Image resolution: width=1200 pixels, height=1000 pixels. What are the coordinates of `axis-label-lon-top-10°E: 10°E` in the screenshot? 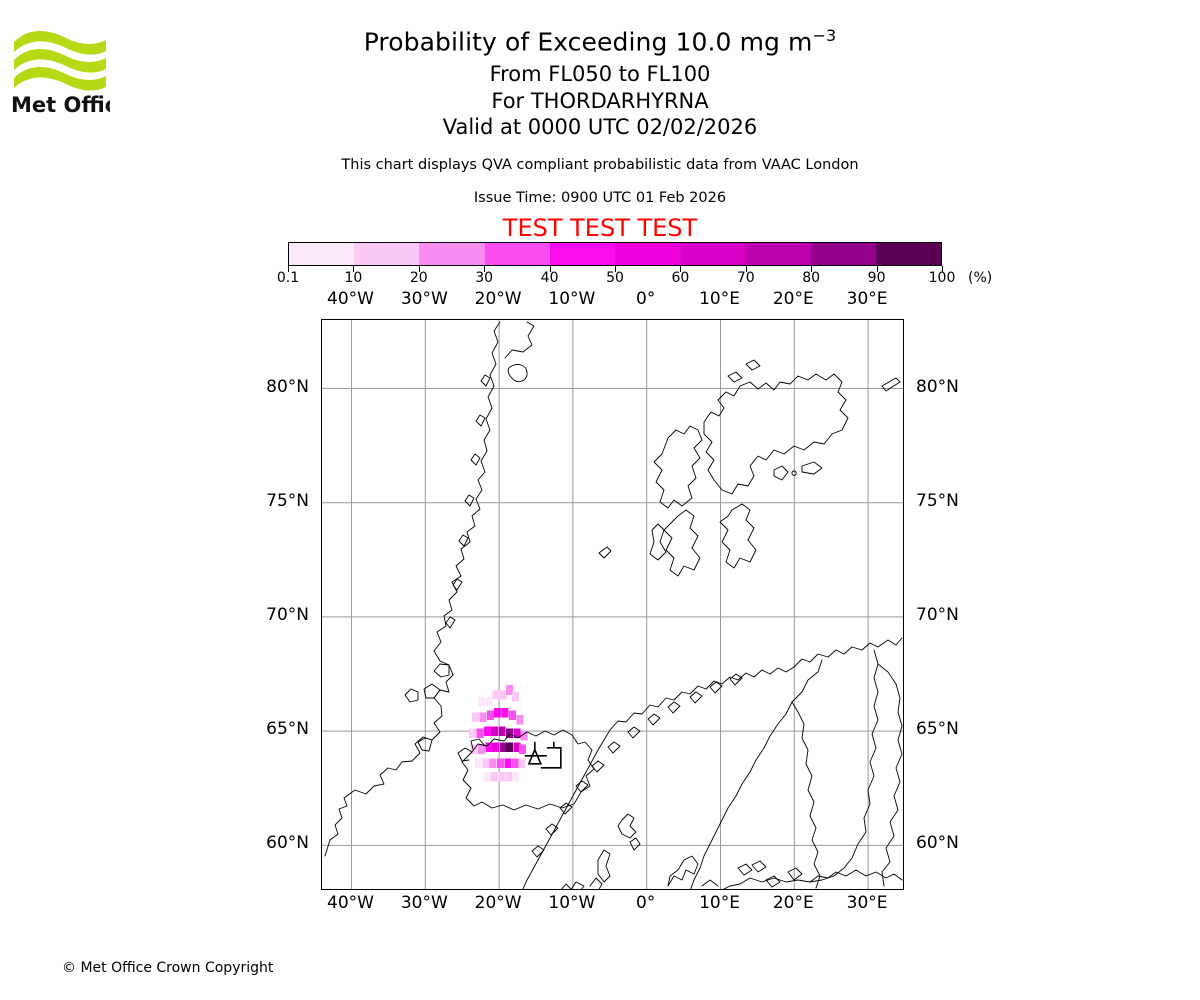 It's located at (719, 299).